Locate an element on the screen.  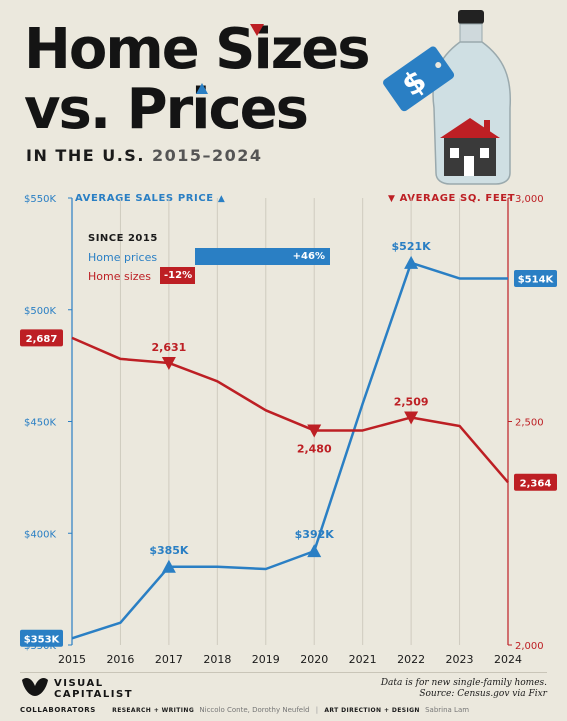
art-label: ART DIRECTION + DESIGN is located at coordinates (372, 710).